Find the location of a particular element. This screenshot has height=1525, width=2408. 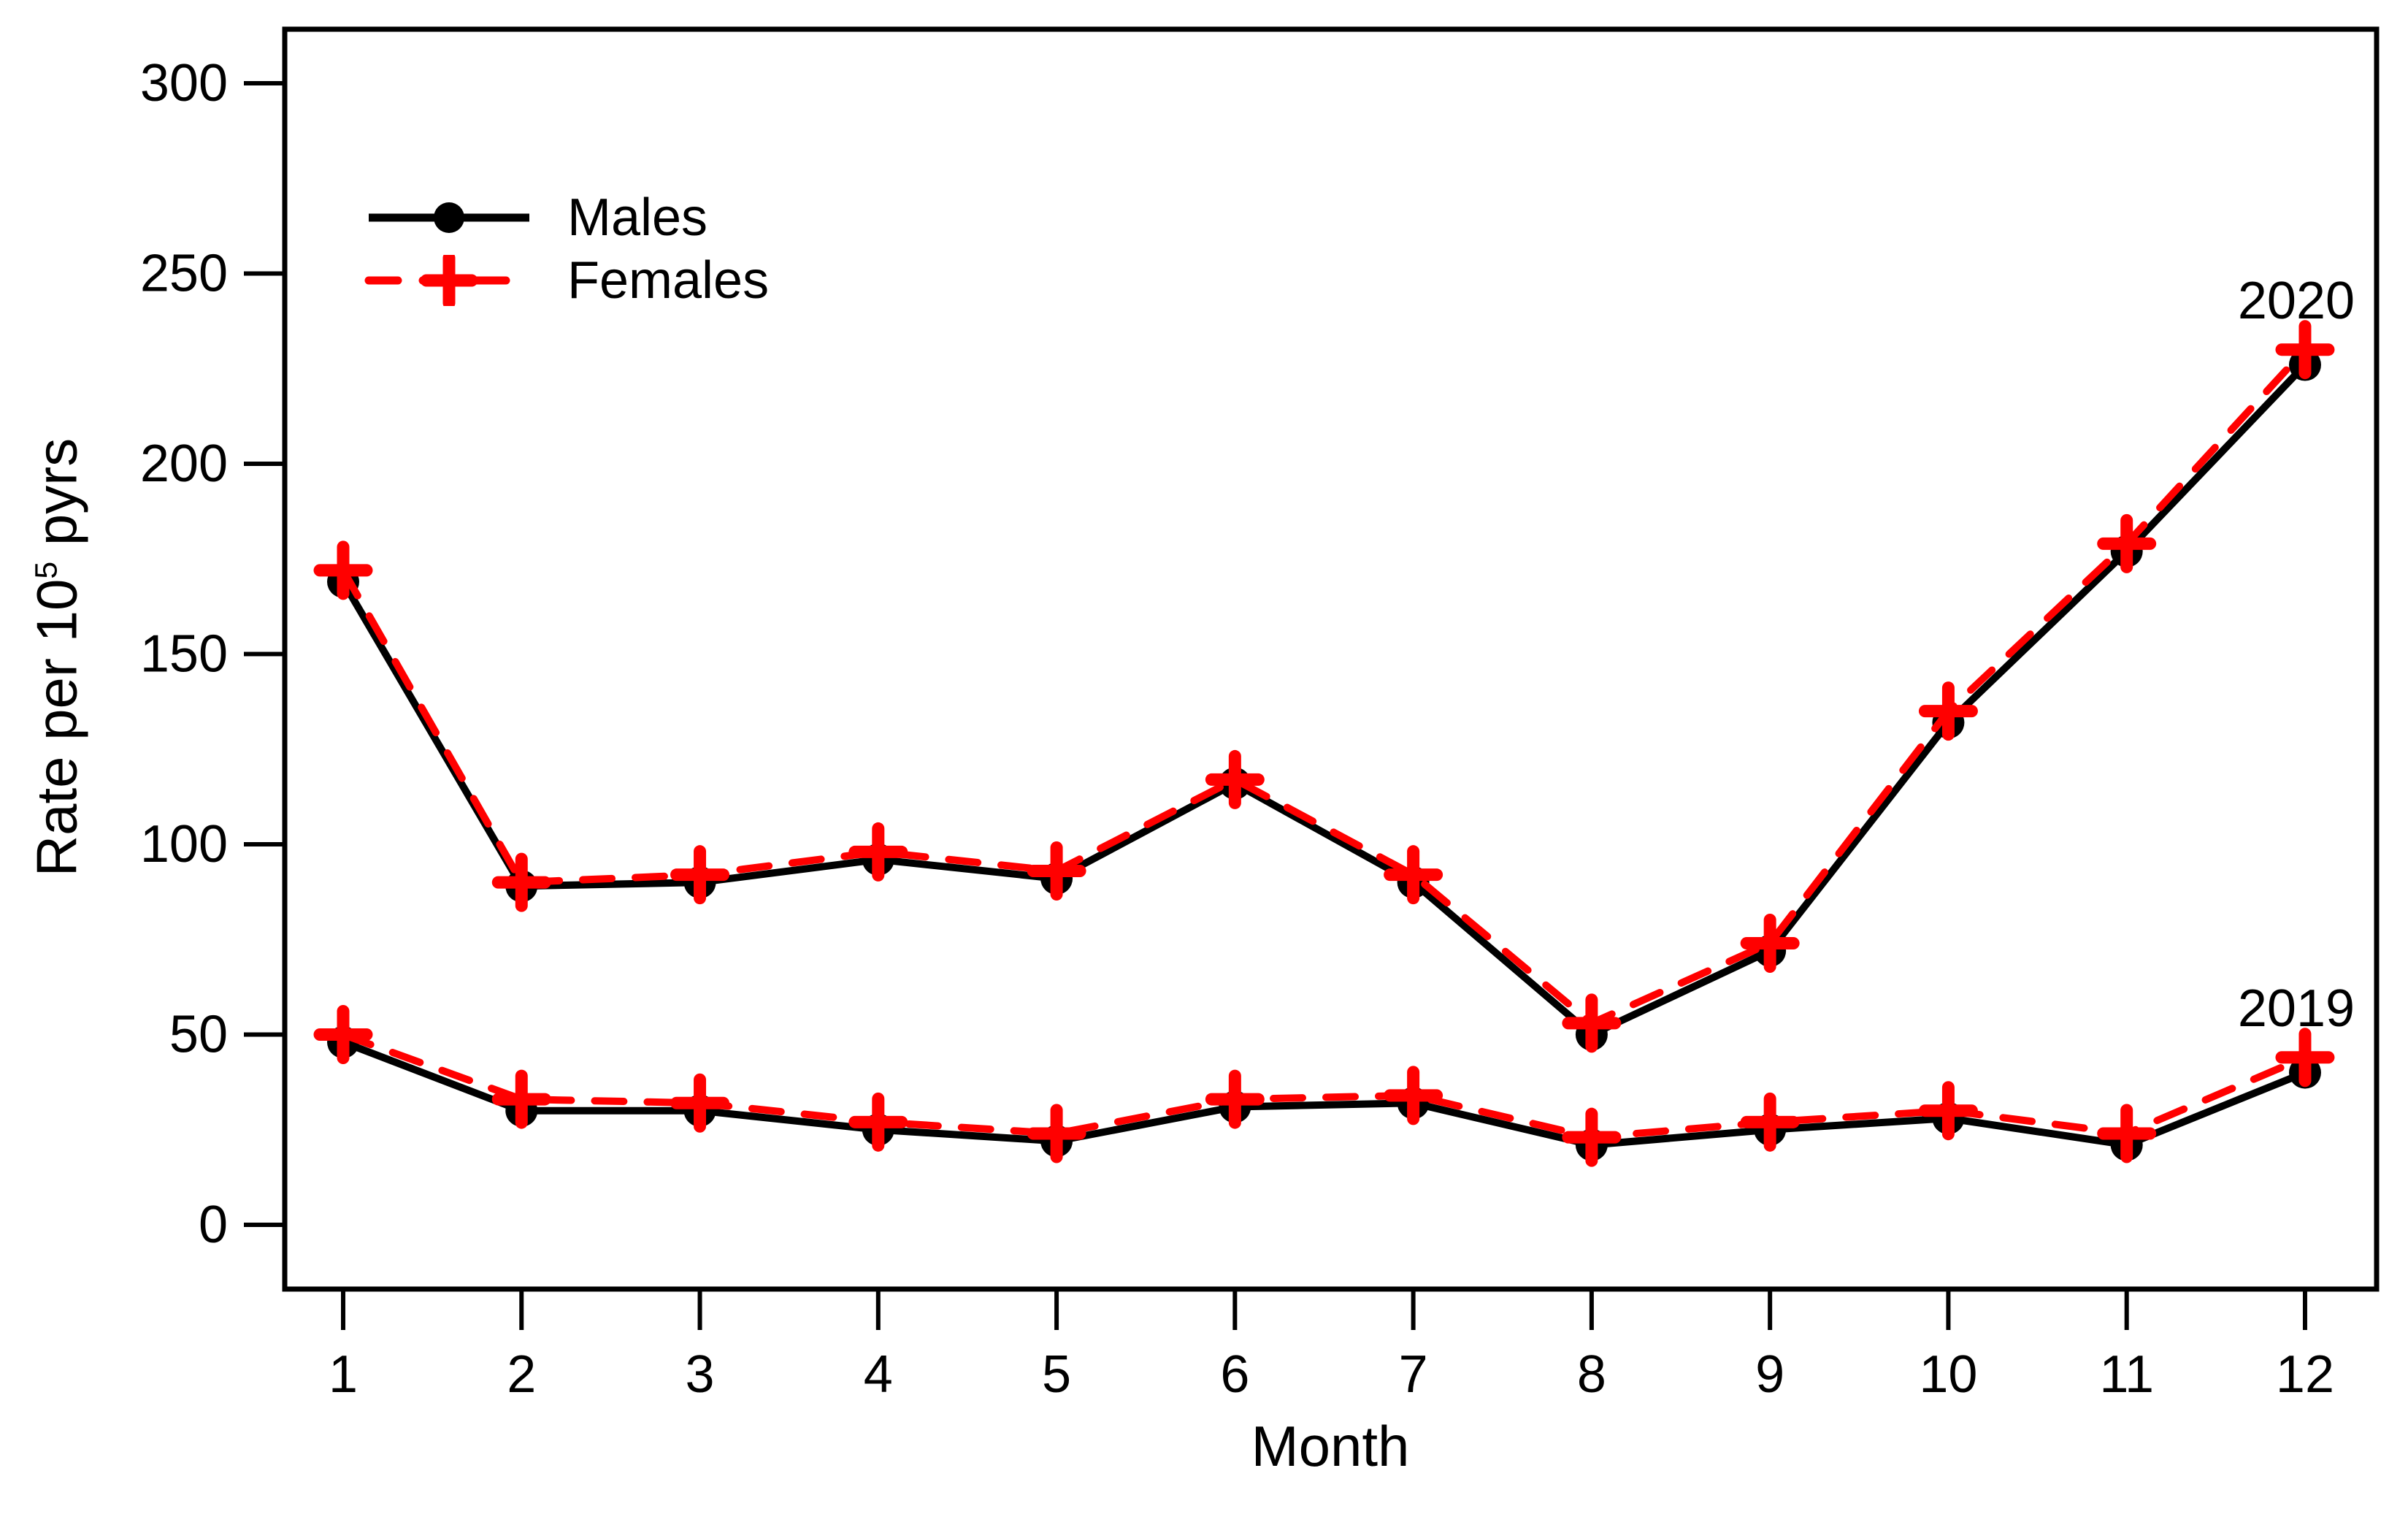

females-2019-point-m3 is located at coordinates (700, 1103).